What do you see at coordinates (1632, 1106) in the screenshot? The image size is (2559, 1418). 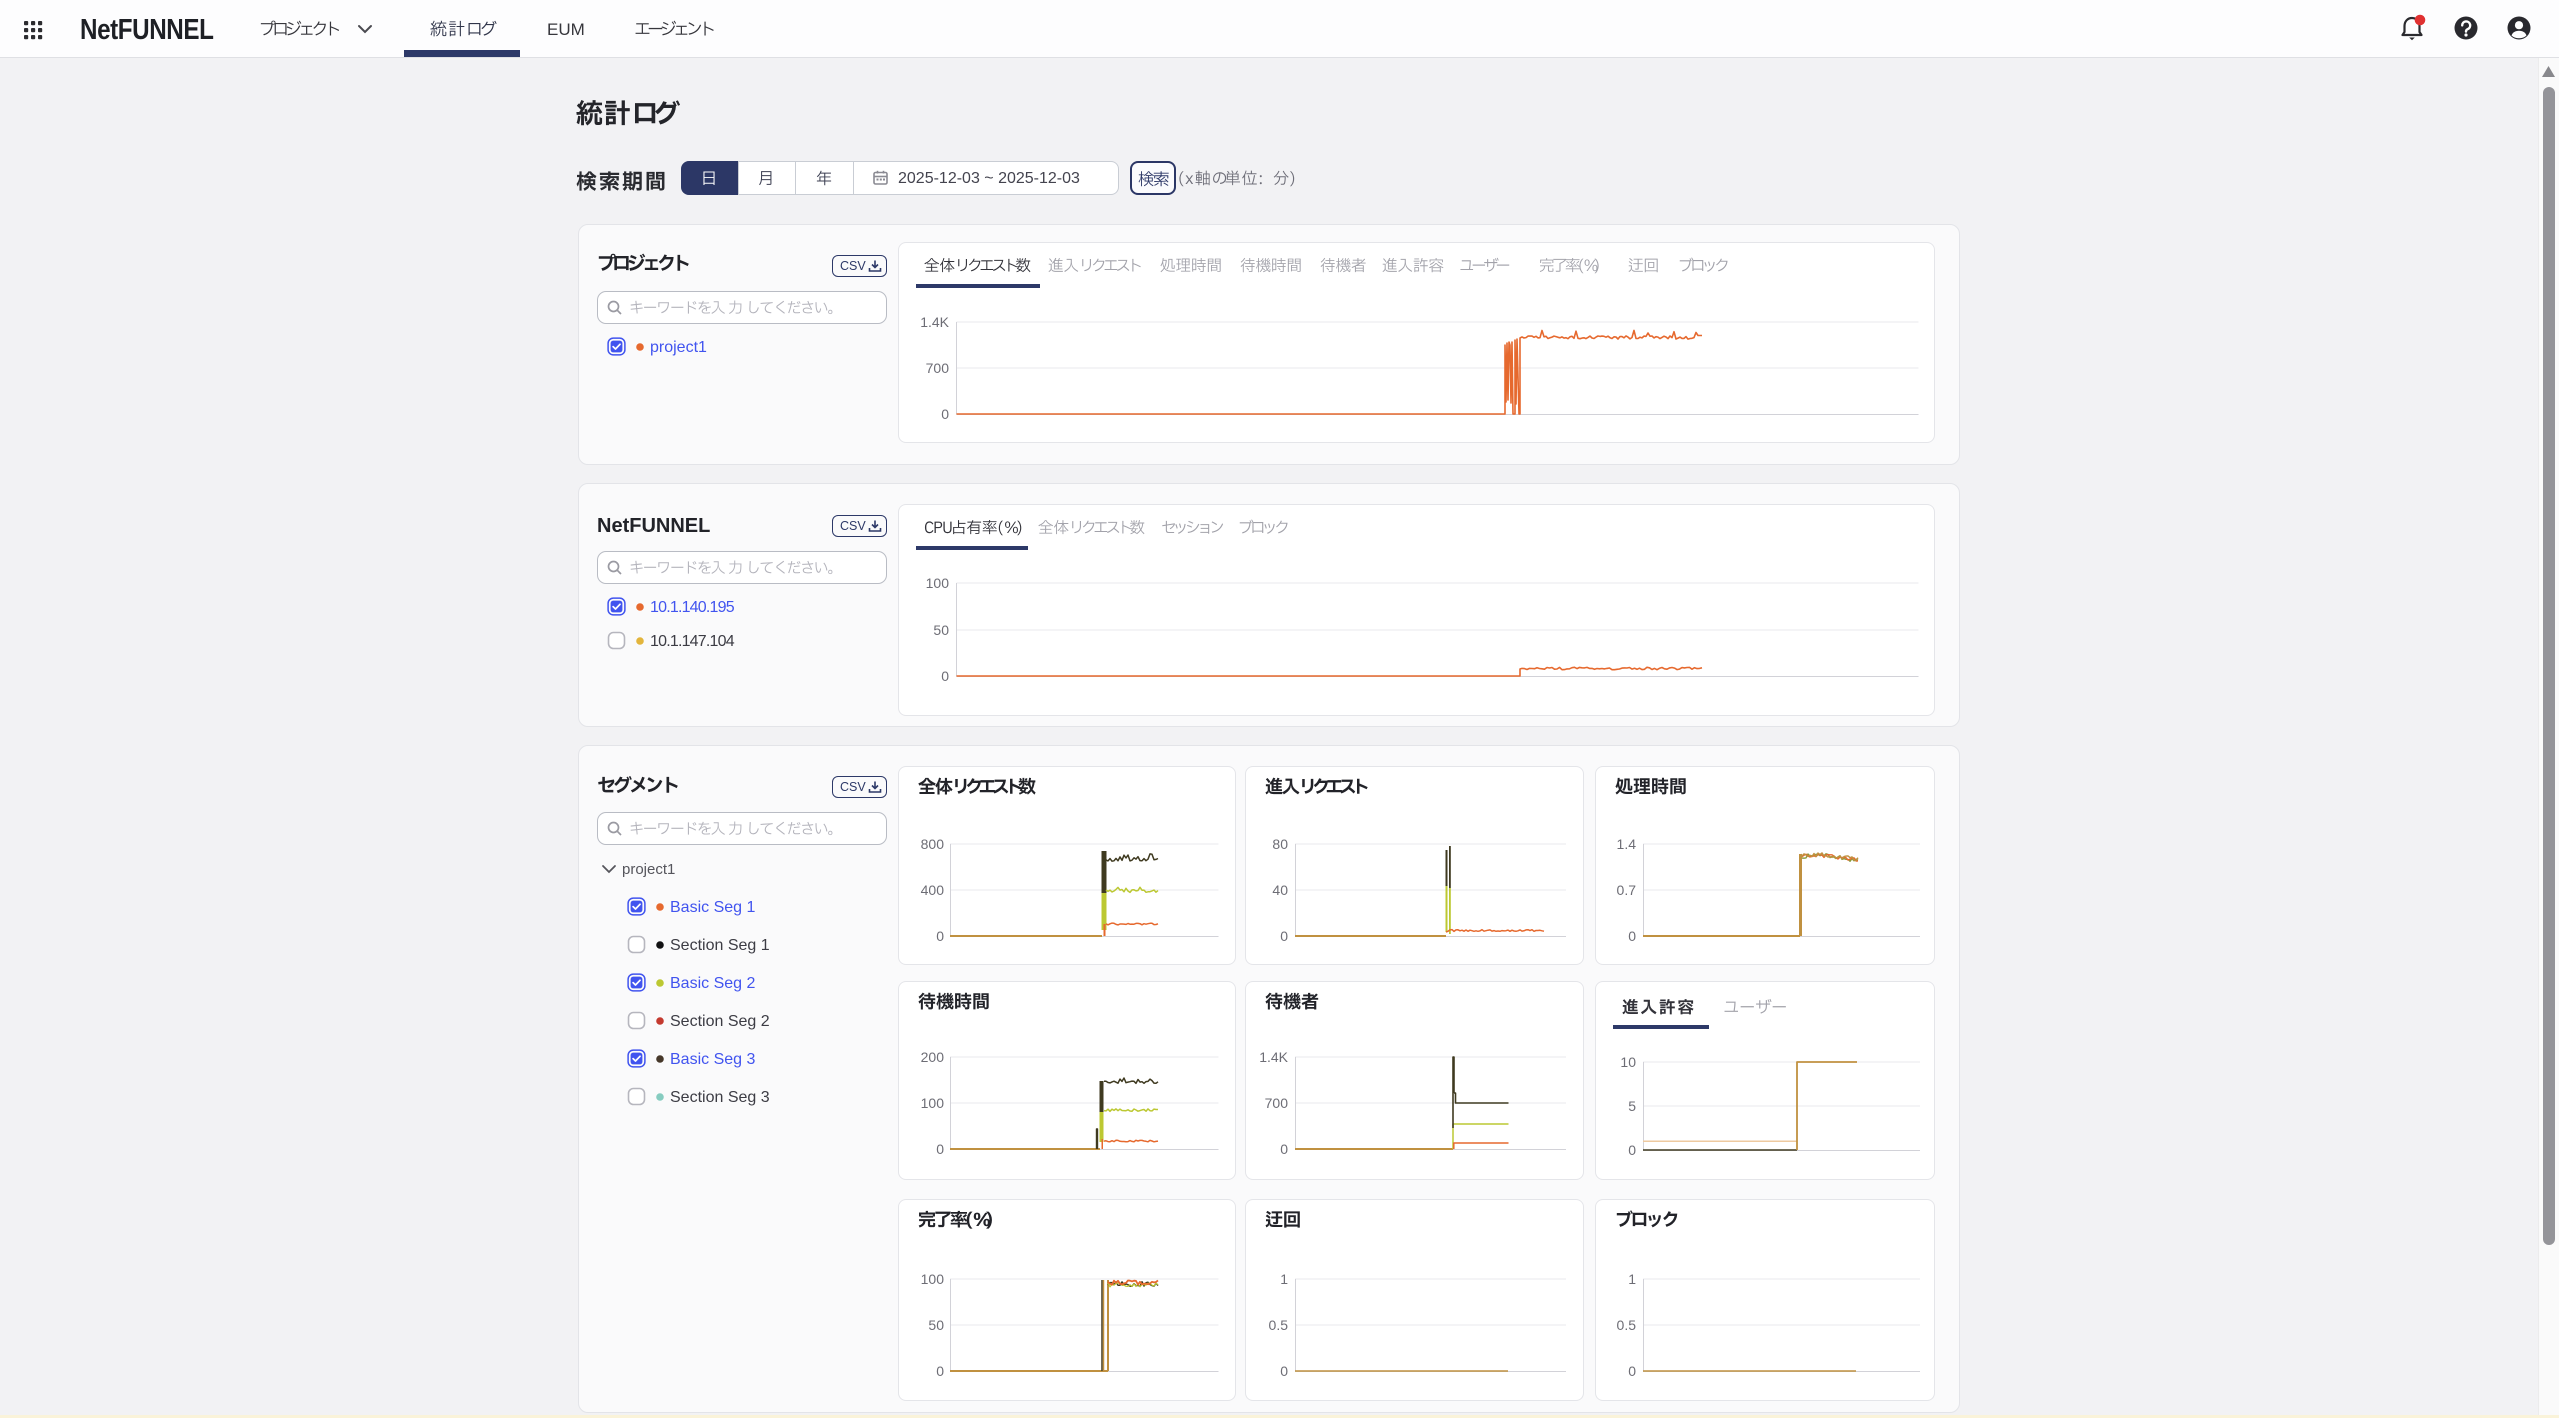 I see `svg-text: 5` at bounding box center [1632, 1106].